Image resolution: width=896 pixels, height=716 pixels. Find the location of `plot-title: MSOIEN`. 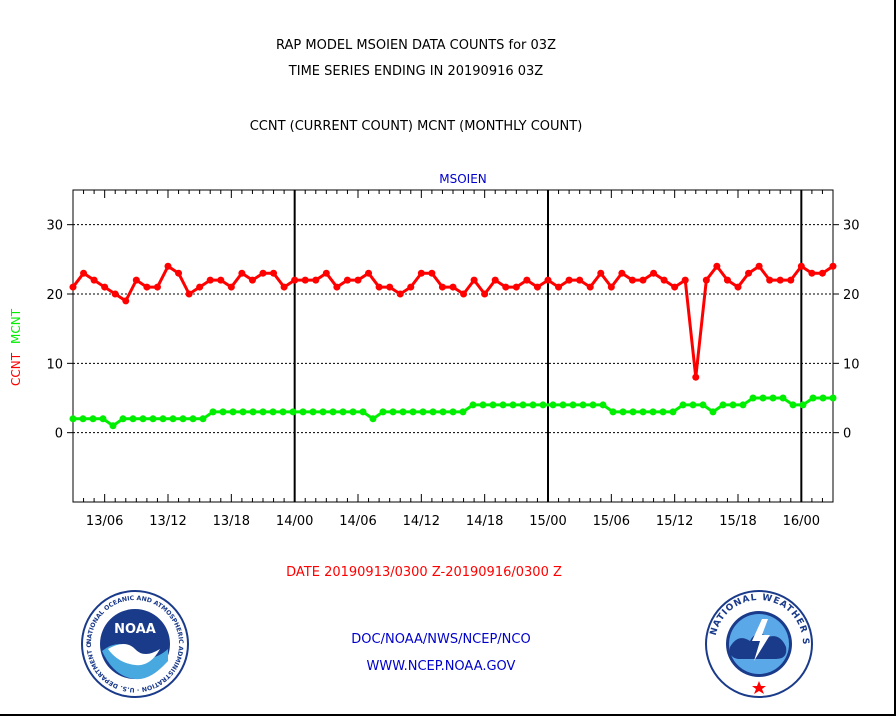

plot-title: MSOIEN is located at coordinates (463, 179).